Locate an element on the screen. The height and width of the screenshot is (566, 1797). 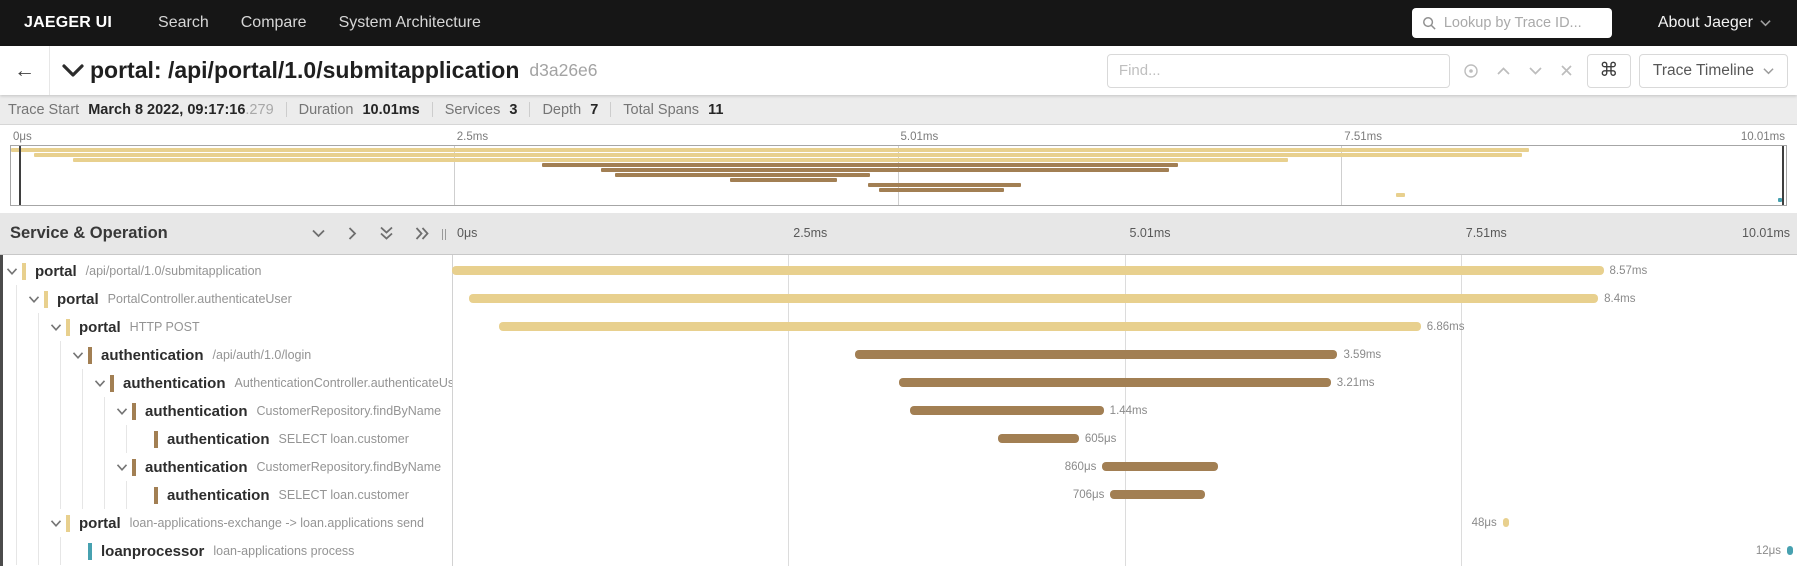
span-duration-label: 605μs is located at coordinates (1100, 439).